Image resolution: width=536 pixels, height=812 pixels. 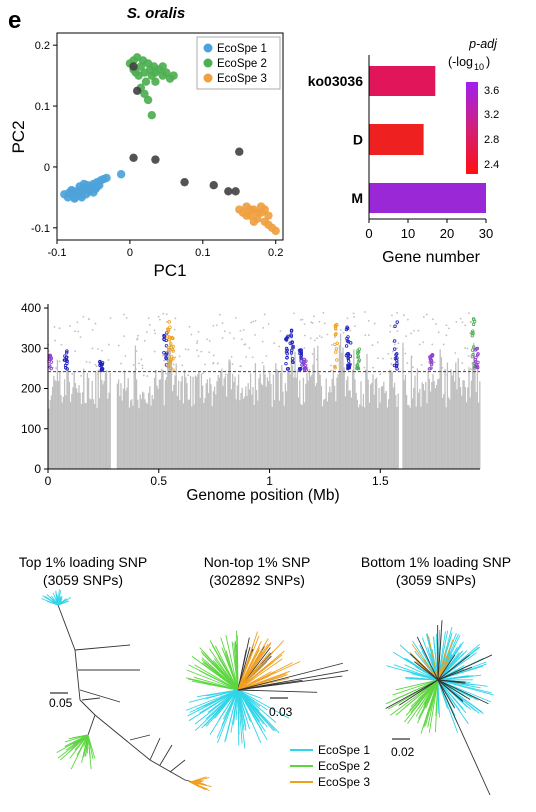 I want to click on manhattan-x-tick-label: 0.5, so click(x=158, y=481).